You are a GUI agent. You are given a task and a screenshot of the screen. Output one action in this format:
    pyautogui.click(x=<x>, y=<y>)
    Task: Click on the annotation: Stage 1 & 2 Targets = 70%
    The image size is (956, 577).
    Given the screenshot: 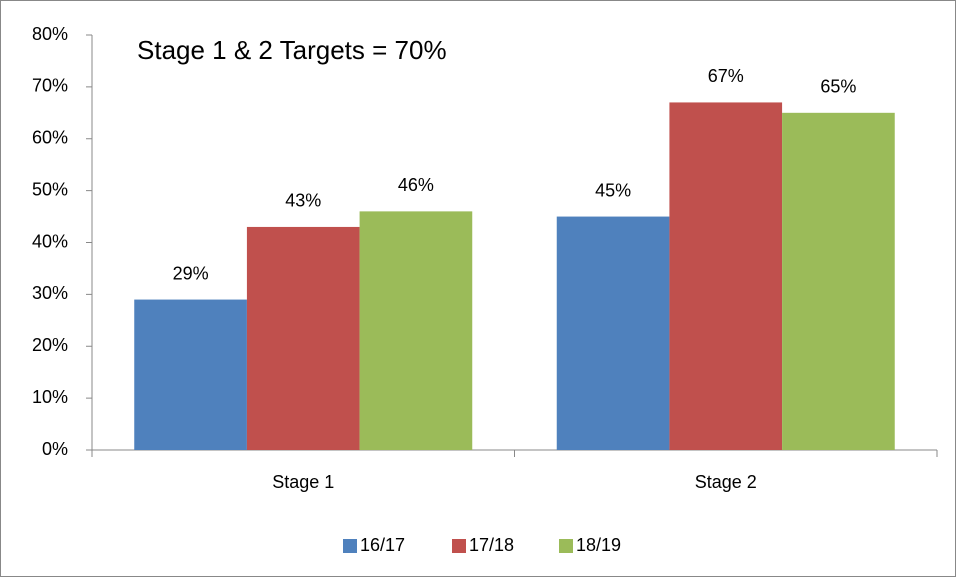 What is the action you would take?
    pyautogui.click(x=292, y=50)
    